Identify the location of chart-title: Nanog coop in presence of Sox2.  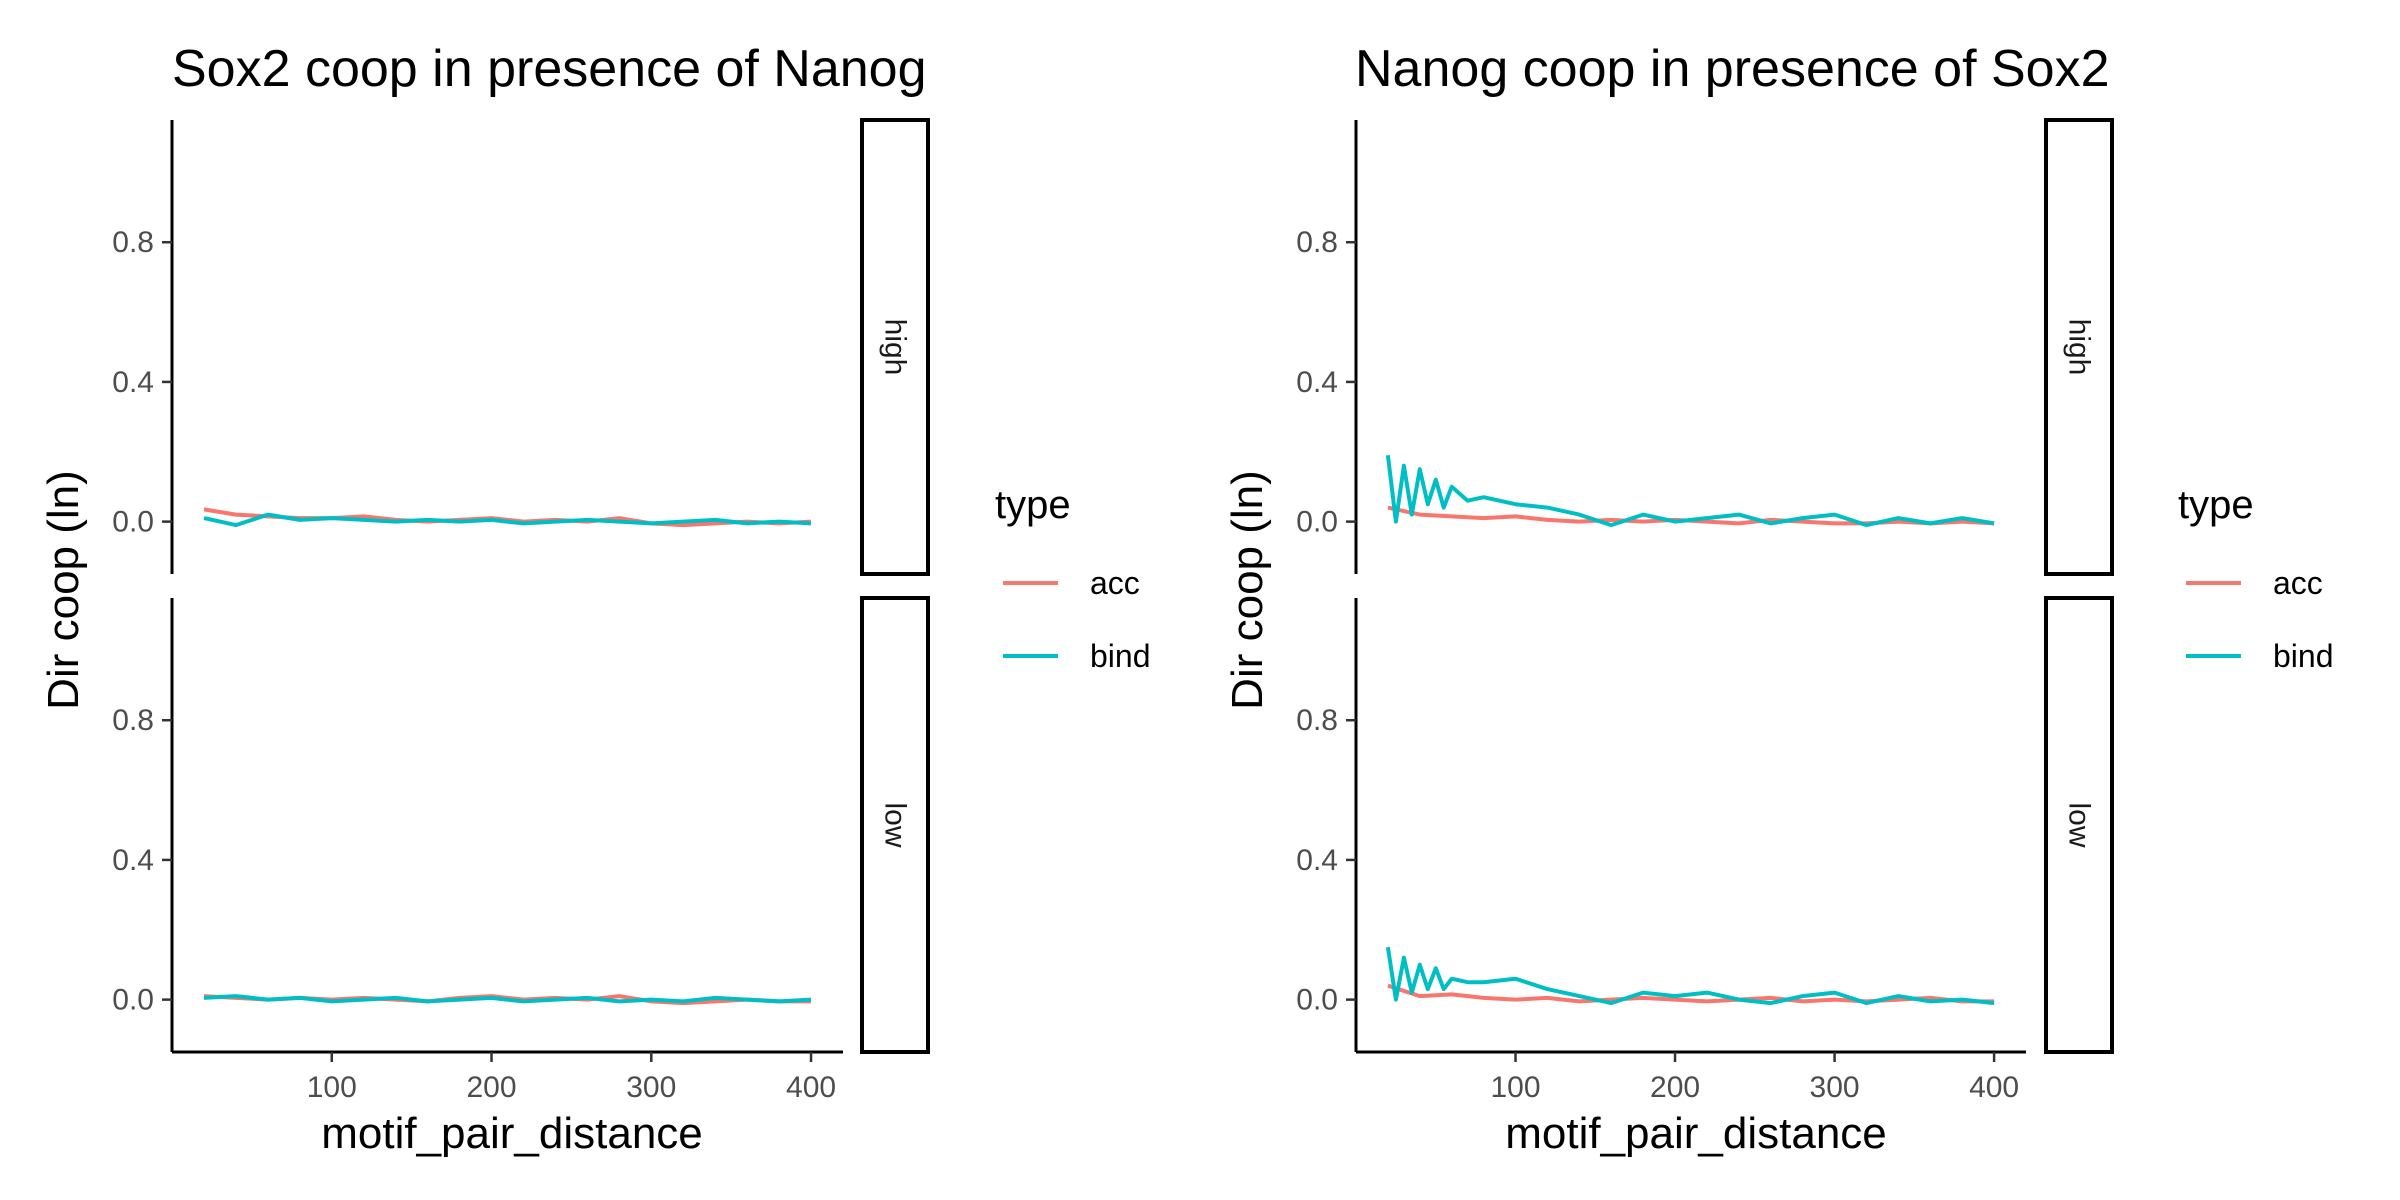
(1732, 69).